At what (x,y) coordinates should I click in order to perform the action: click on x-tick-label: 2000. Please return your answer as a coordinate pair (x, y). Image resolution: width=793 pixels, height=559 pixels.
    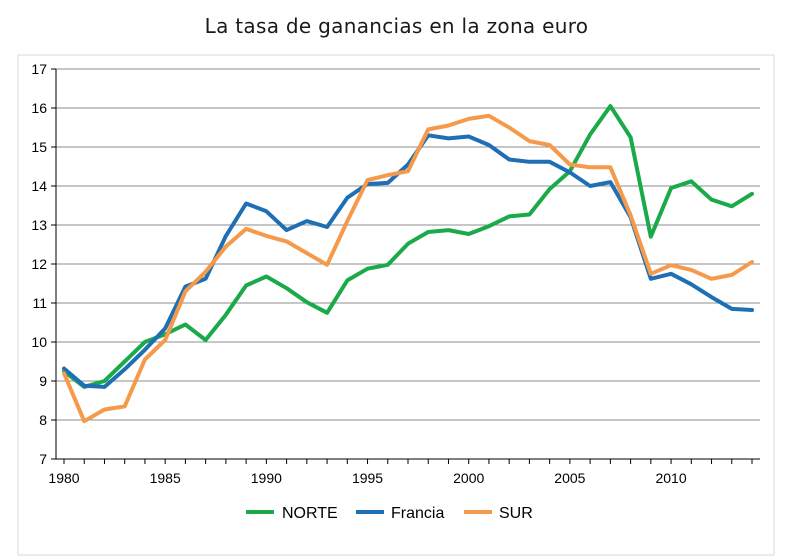
    Looking at the image, I should click on (468, 478).